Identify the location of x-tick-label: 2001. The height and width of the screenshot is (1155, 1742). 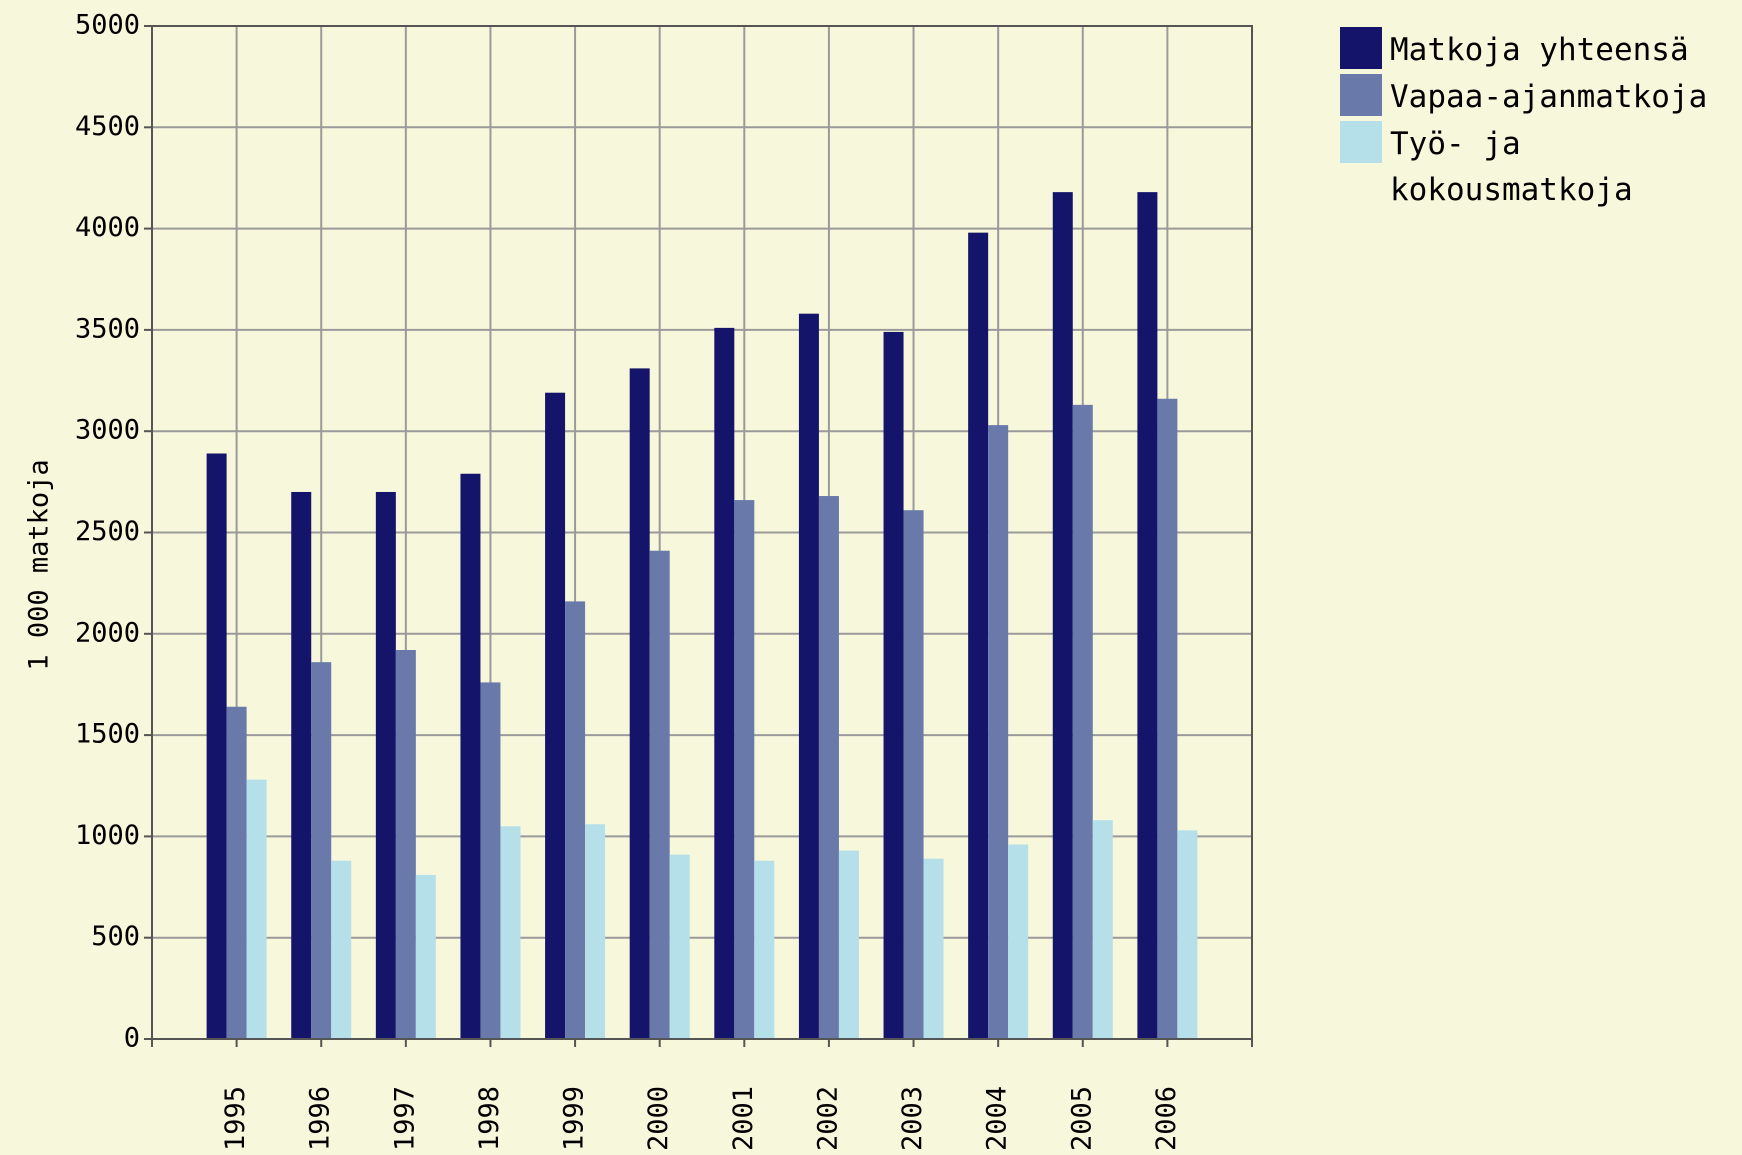
(743, 1118).